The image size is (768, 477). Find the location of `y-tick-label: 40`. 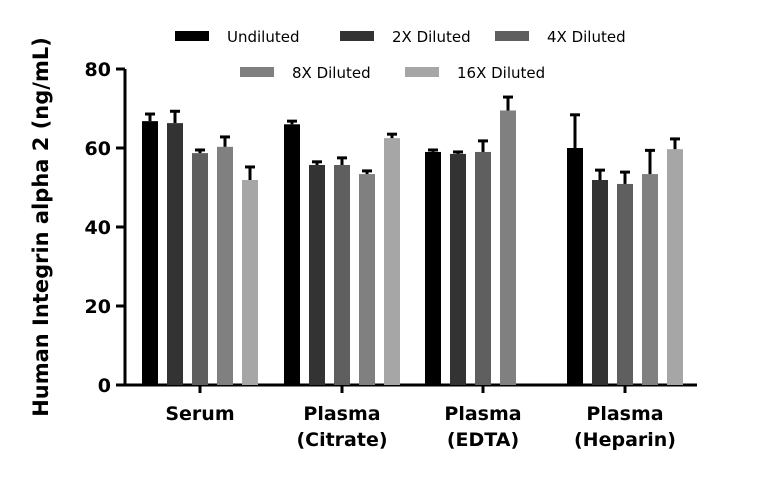

y-tick-label: 40 is located at coordinates (98, 228).